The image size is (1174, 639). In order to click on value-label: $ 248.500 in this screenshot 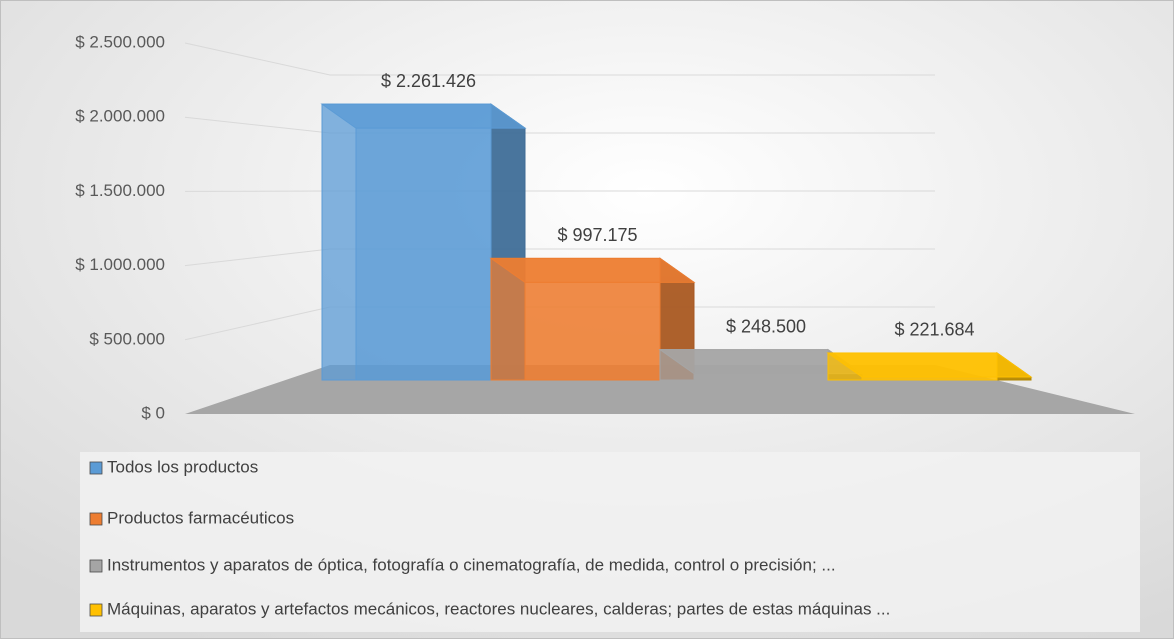, I will do `click(766, 326)`.